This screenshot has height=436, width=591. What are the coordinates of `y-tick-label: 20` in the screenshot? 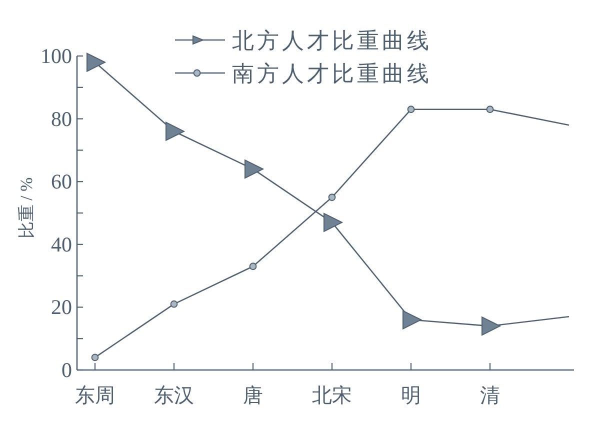 It's located at (61, 307).